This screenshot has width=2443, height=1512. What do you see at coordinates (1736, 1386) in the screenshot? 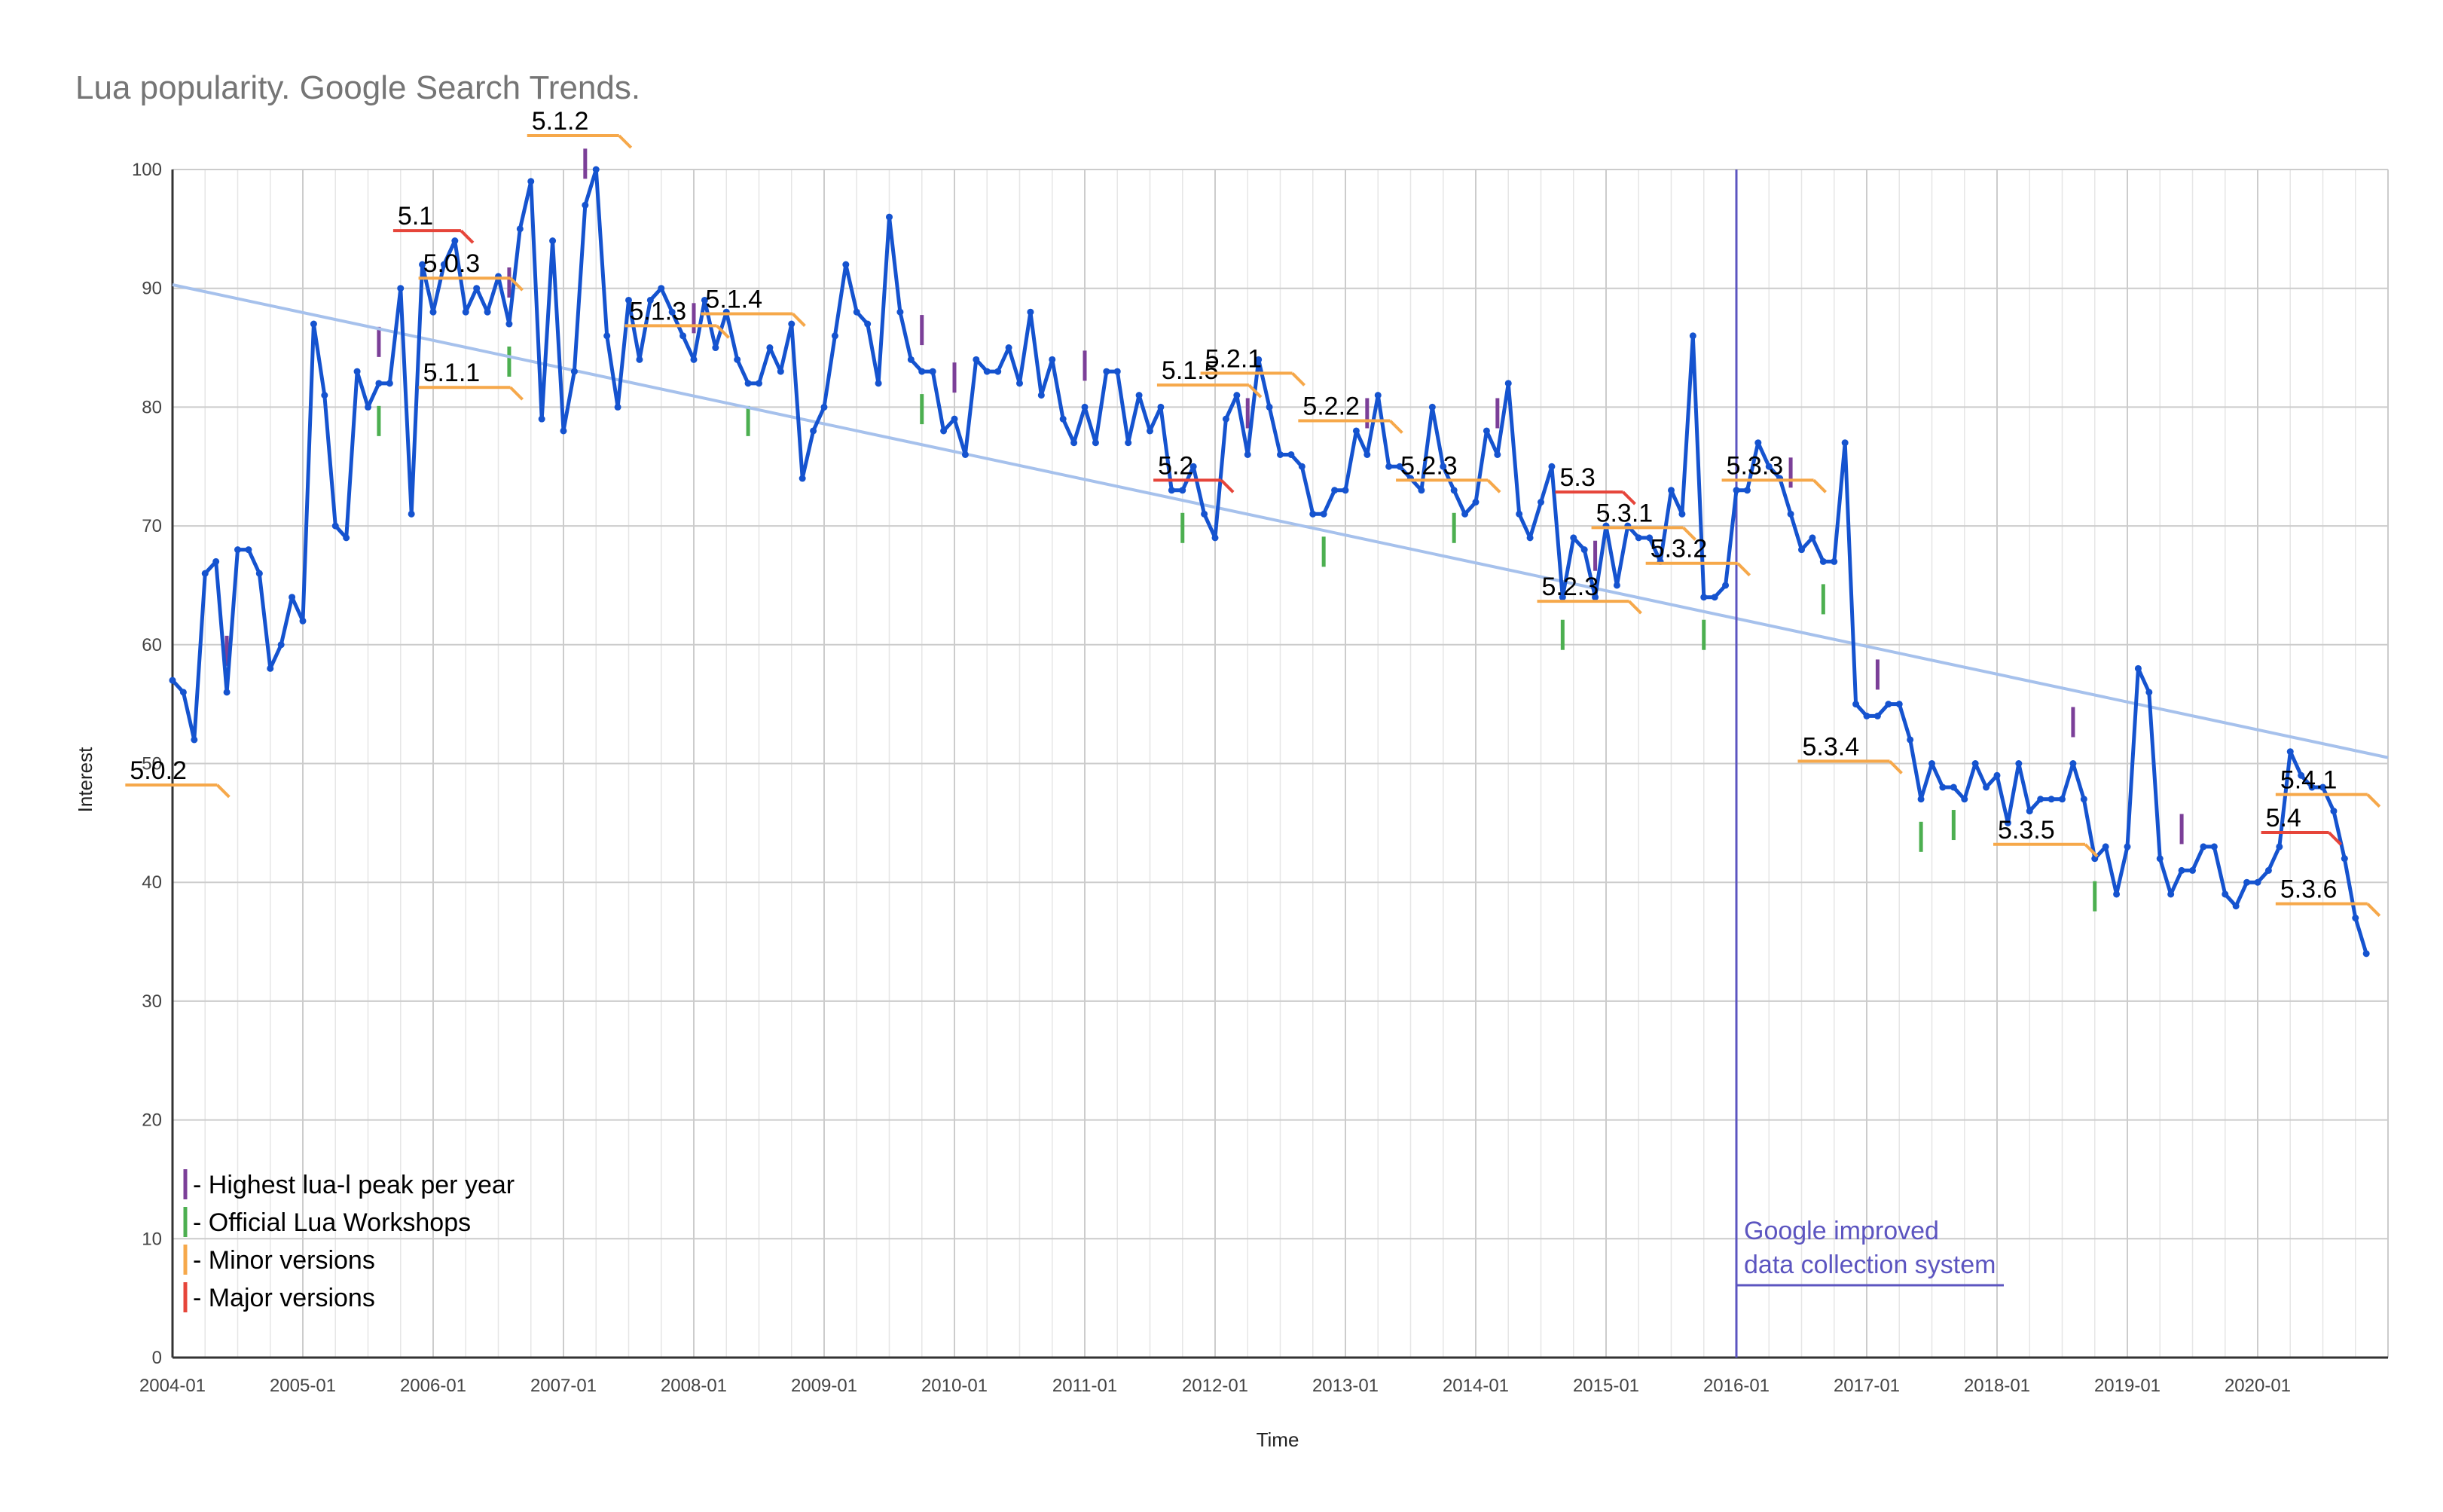
I see `x-tick-label: 2016-01` at bounding box center [1736, 1386].